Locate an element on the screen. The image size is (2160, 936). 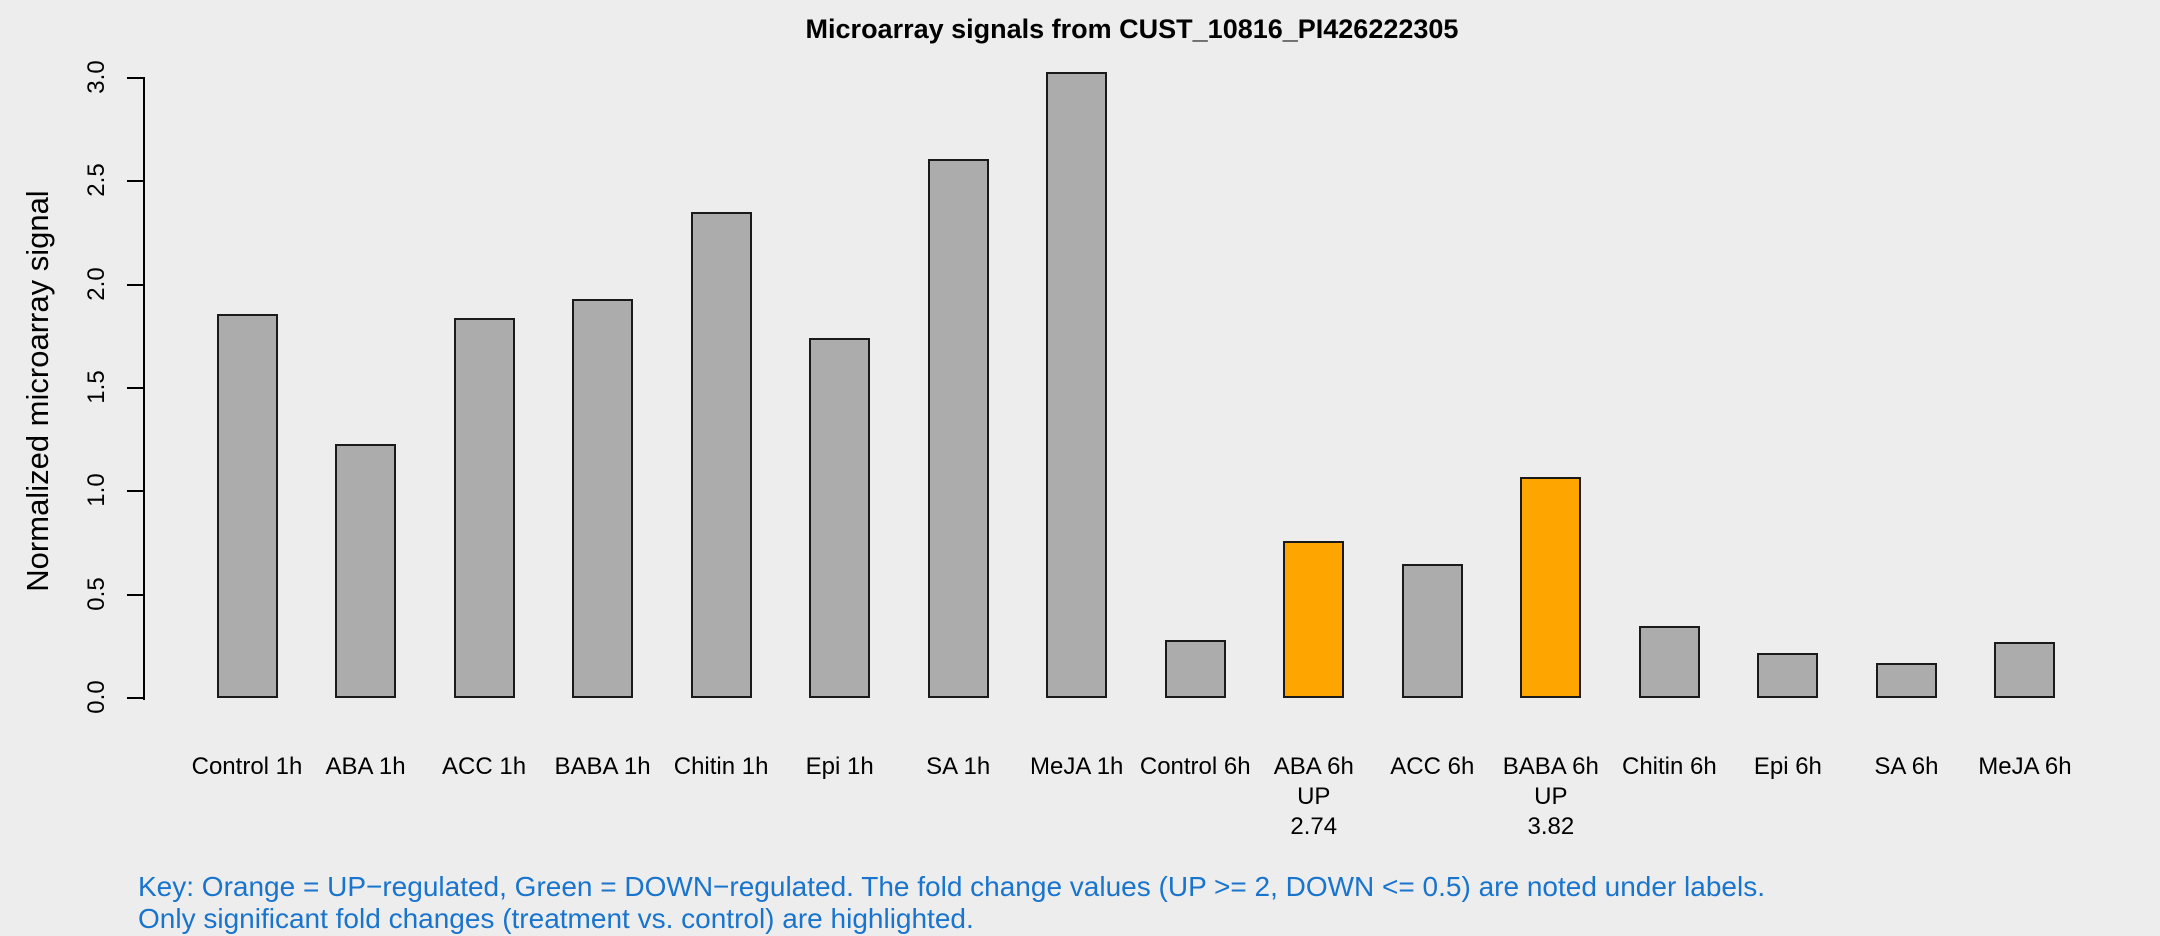
bar-meja-1h is located at coordinates (1077, 384).